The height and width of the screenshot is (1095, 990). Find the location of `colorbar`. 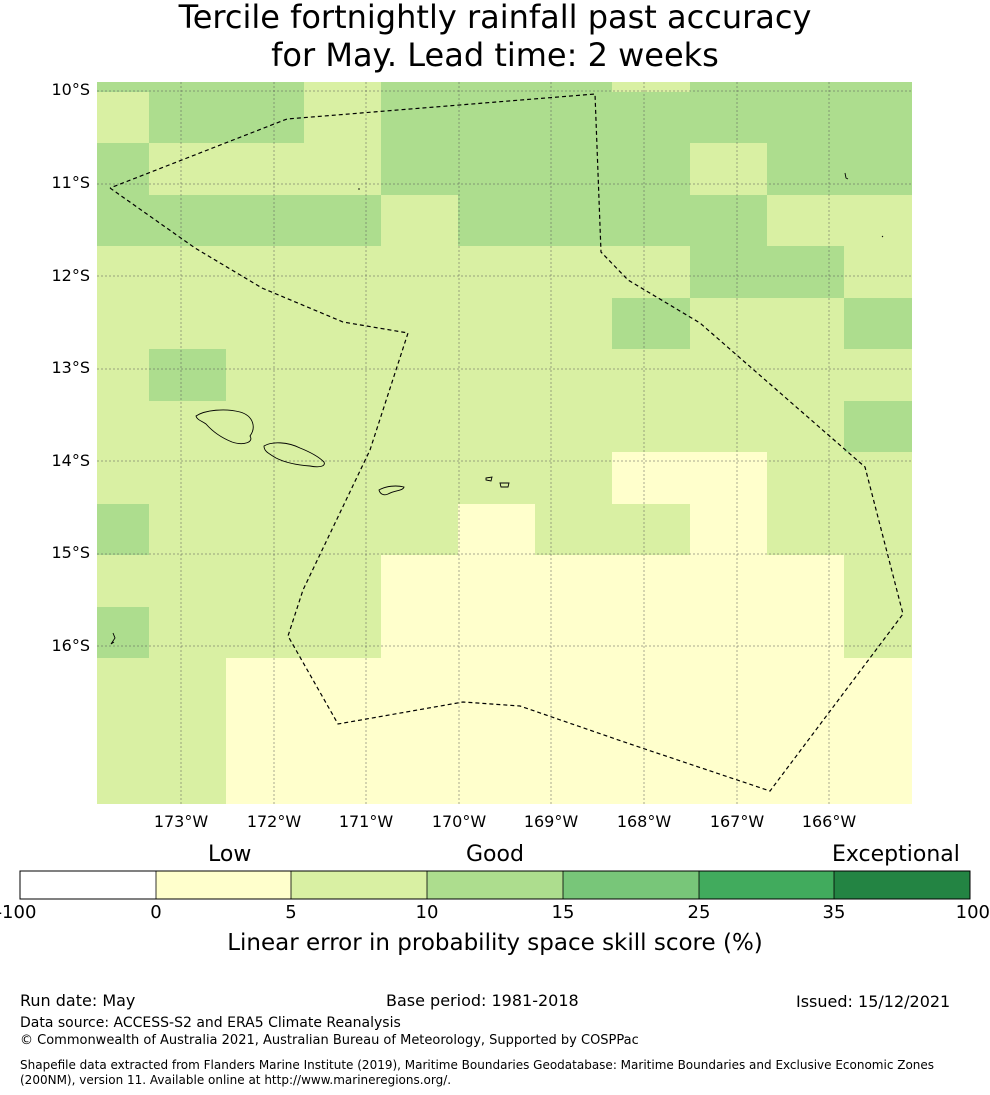

colorbar is located at coordinates (495, 885).